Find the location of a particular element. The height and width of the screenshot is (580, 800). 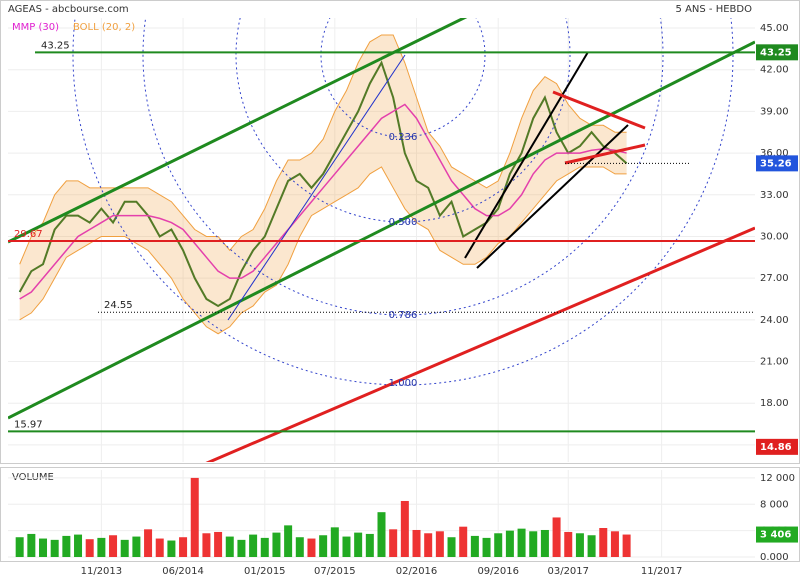

volume-tag: 3 406 is located at coordinates (775, 535).